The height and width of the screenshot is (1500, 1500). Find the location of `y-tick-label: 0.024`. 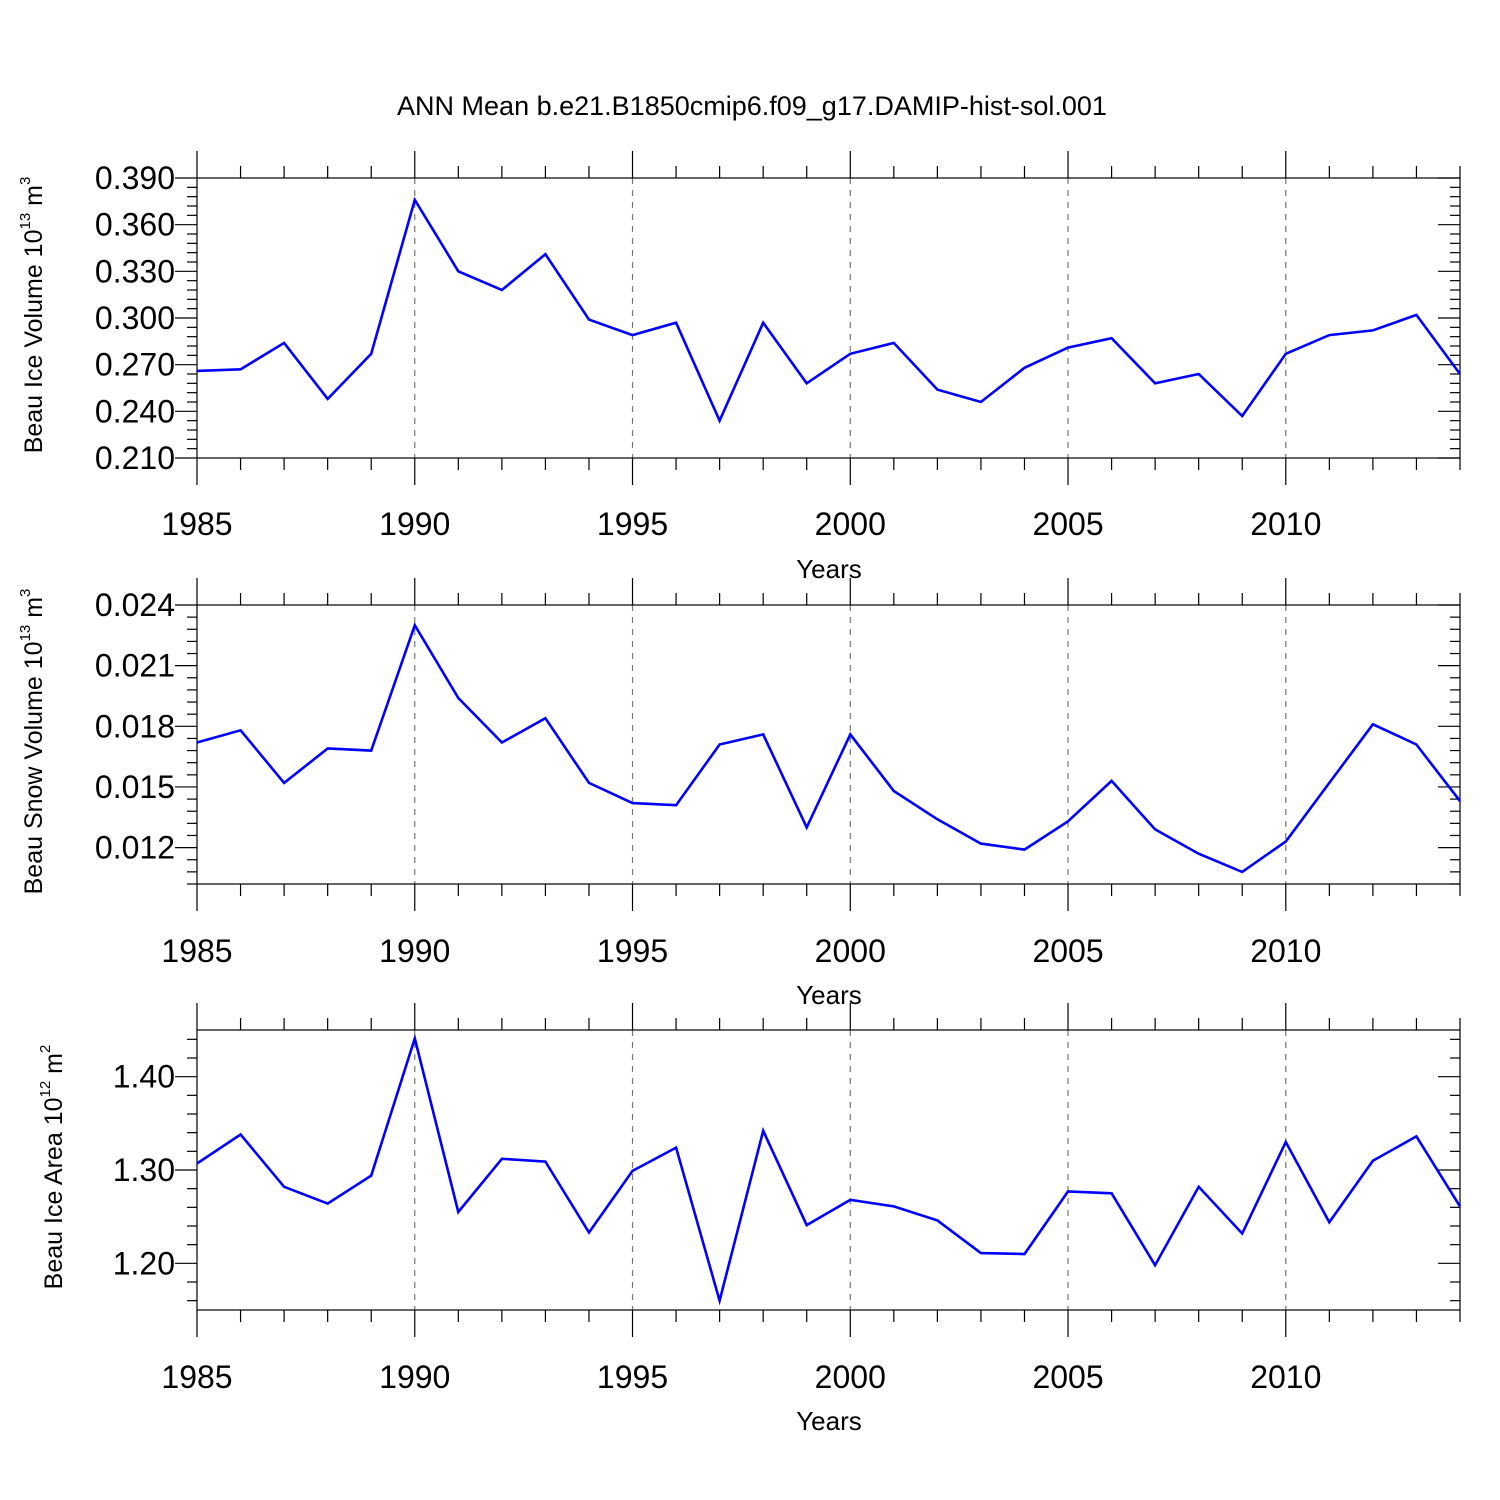

y-tick-label: 0.024 is located at coordinates (135, 605).